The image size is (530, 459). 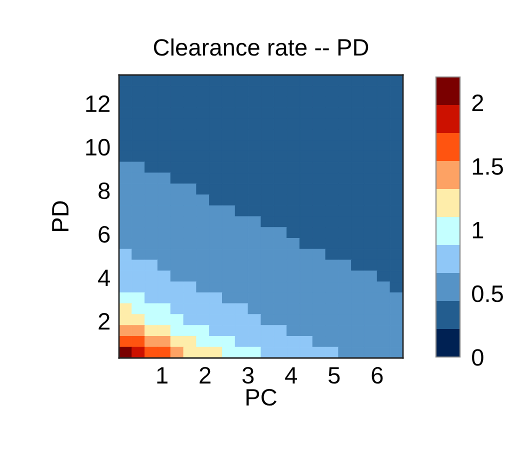 What do you see at coordinates (248, 375) in the screenshot?
I see `x-tick-label: 3` at bounding box center [248, 375].